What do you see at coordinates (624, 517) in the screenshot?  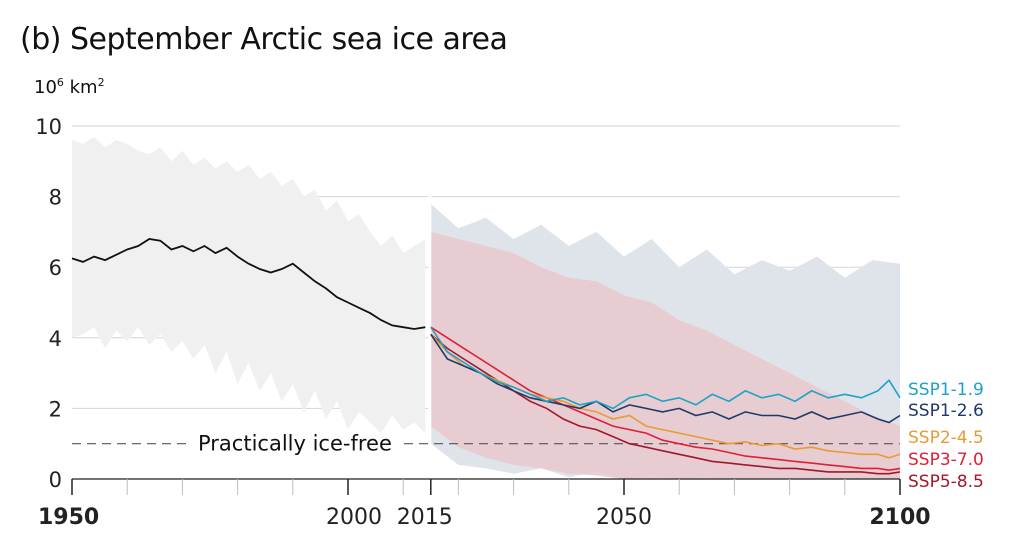 I see `x-tick-label-2050: 2050` at bounding box center [624, 517].